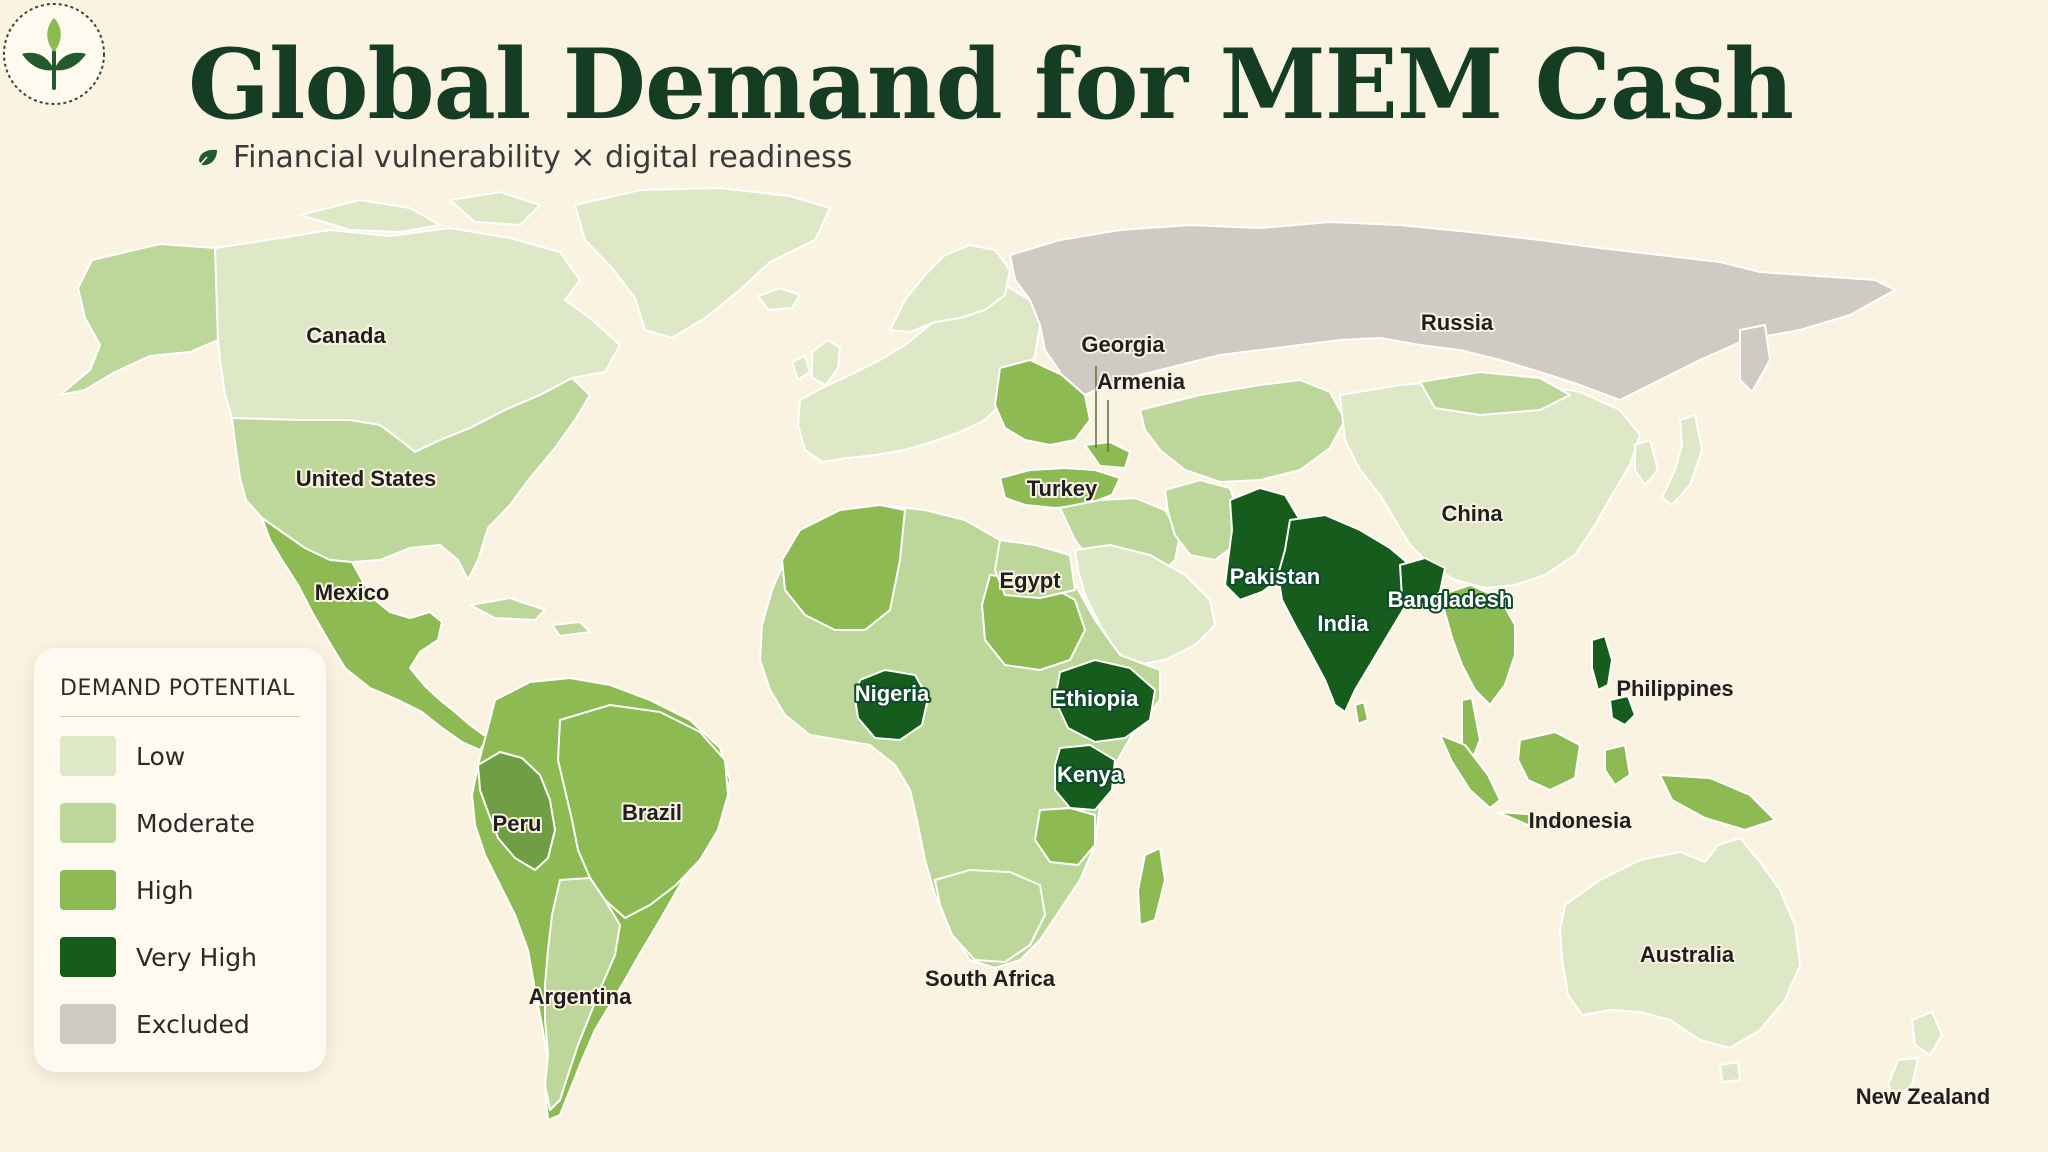  I want to click on egypt-region, so click(1035, 569).